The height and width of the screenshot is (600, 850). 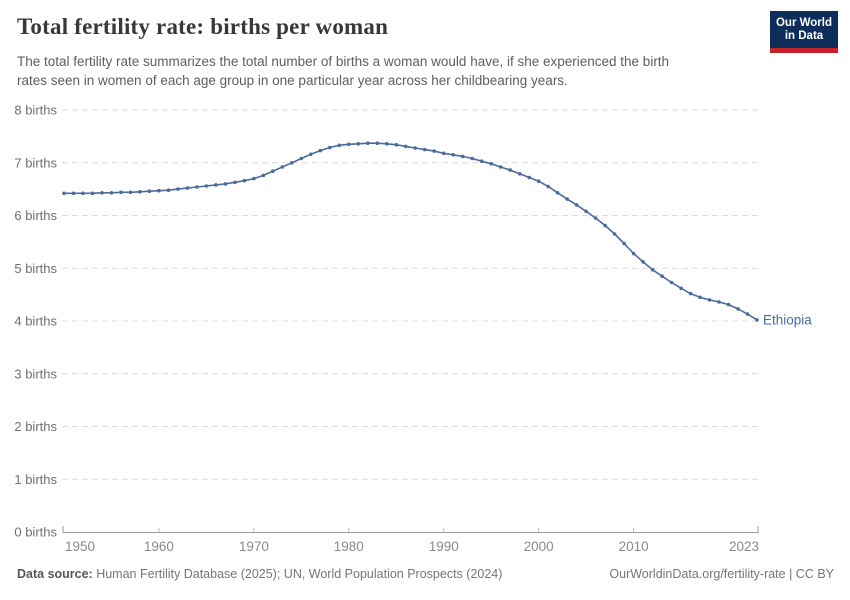 What do you see at coordinates (35, 321) in the screenshot?
I see `y-tick-label: 4 births` at bounding box center [35, 321].